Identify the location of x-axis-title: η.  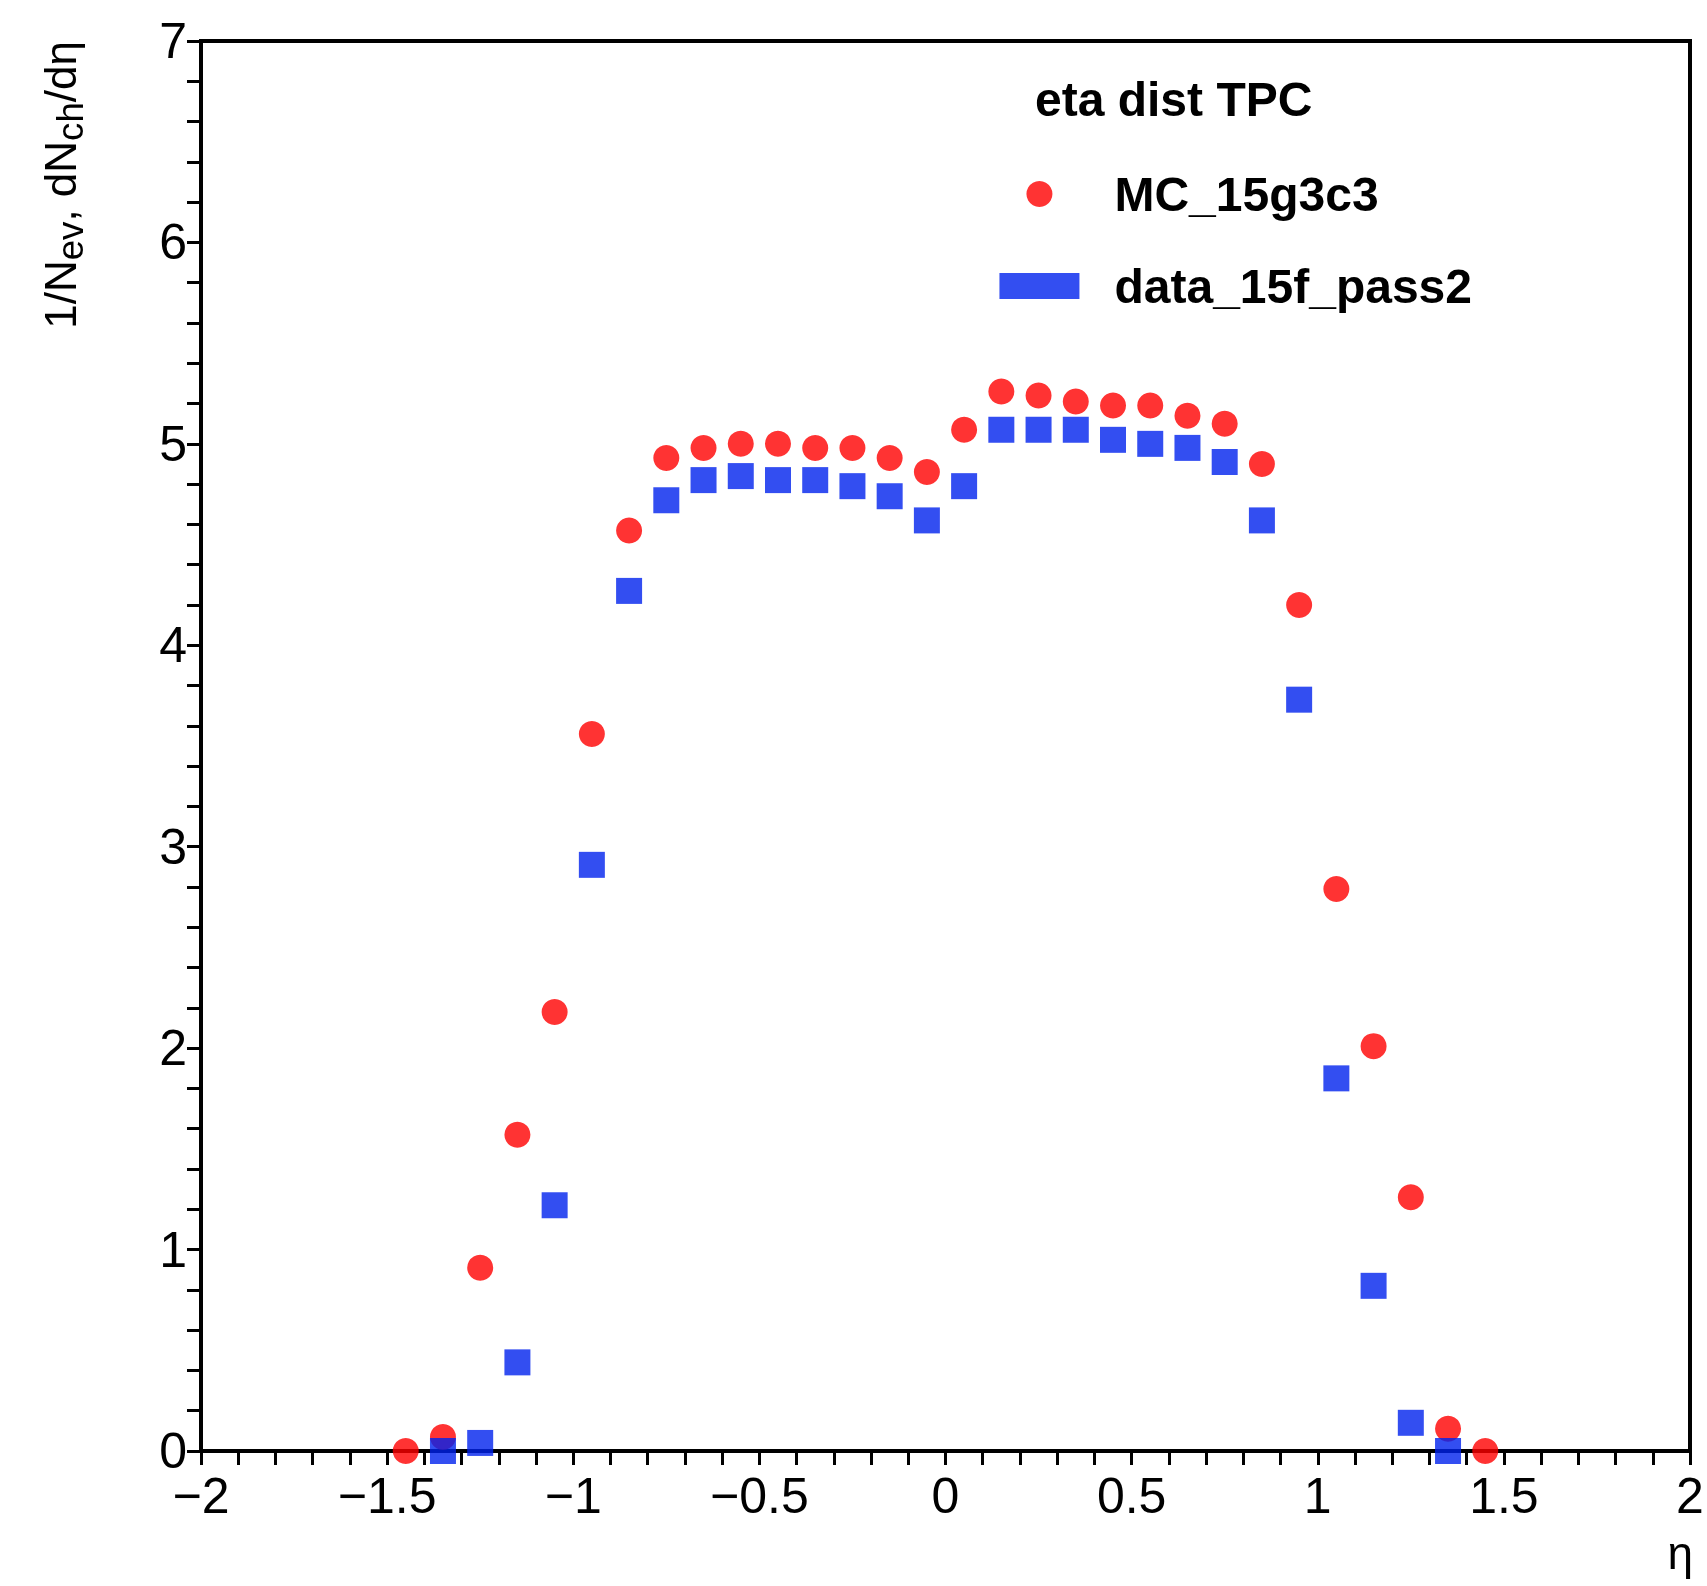
(1680, 1553).